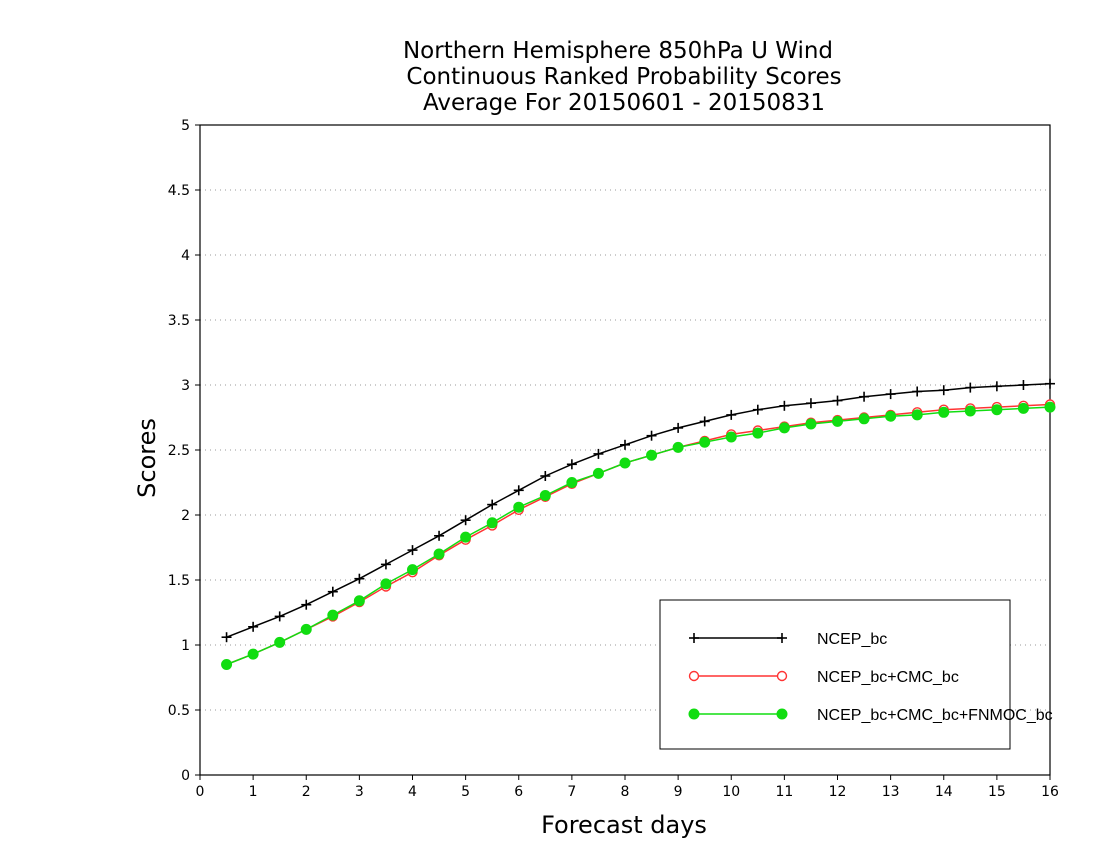  I want to click on legend-item-1: NCEP_bc+CMC_bc, so click(823, 677).